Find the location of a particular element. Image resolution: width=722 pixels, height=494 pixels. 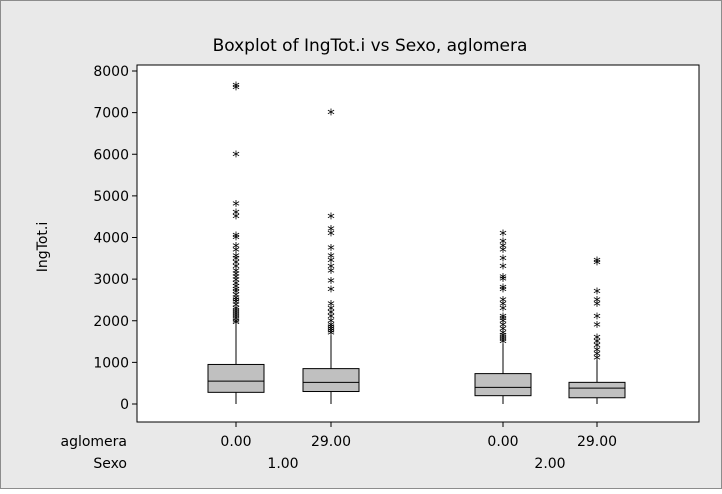

chart-title: Boxplot of IngTot.i vs Sexo, aglomera is located at coordinates (370, 46).